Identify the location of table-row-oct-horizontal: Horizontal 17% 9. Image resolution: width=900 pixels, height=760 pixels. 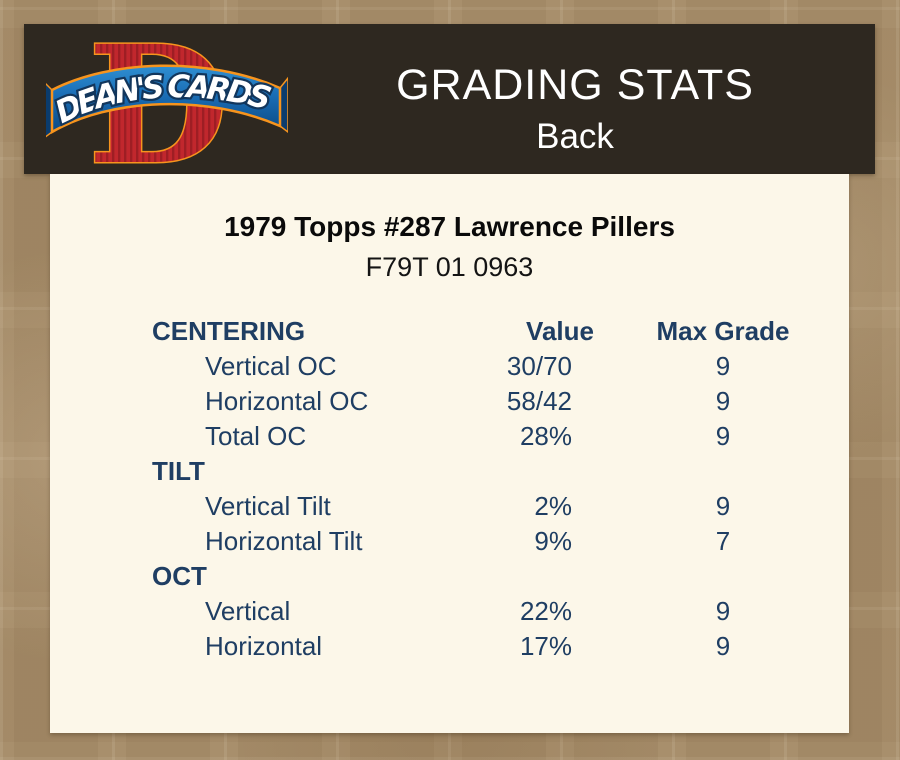
(475, 646).